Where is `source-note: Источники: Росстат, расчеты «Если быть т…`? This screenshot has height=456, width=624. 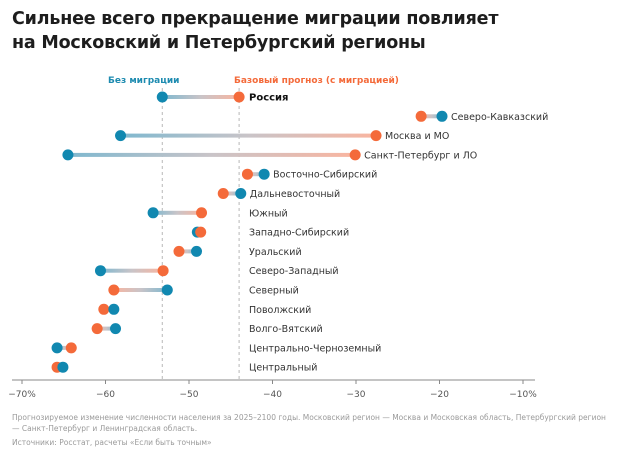
source-note: Источники: Росстат, расчеты «Если быть т… is located at coordinates (112, 442).